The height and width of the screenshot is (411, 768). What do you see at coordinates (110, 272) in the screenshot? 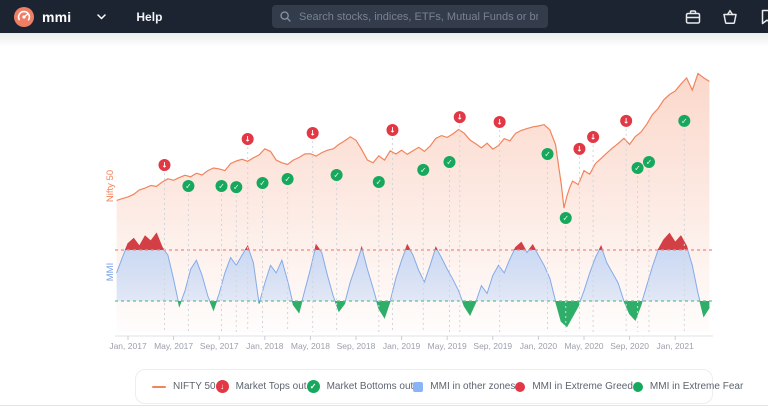
I see `mmi-axis-label: MMI` at bounding box center [110, 272].